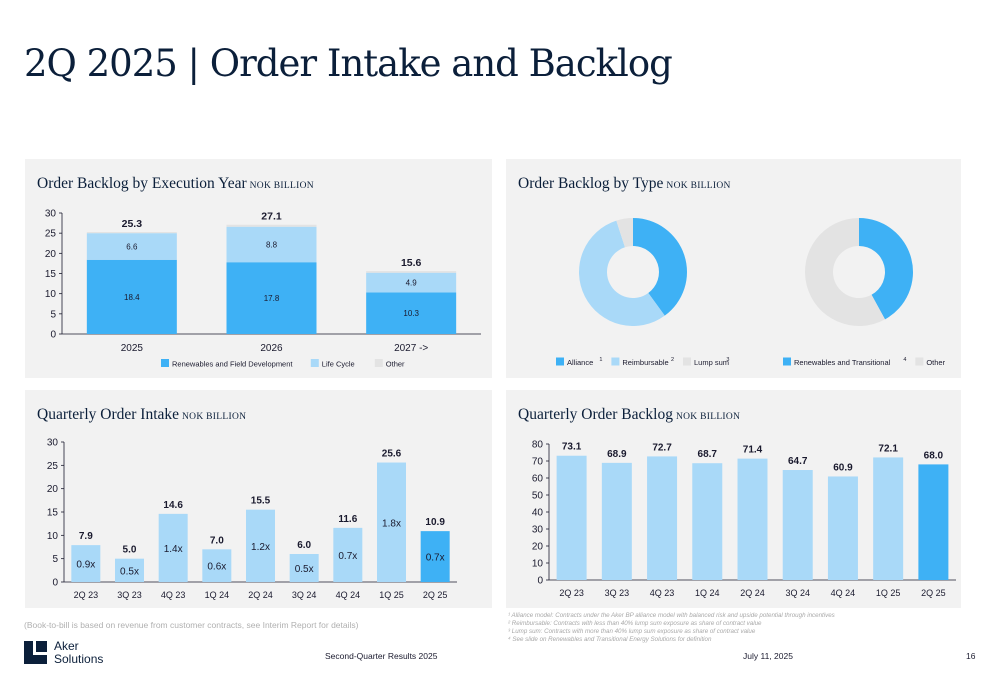 This screenshot has height=685, width=1000. I want to click on footer-date: July 11, 2025, so click(768, 656).